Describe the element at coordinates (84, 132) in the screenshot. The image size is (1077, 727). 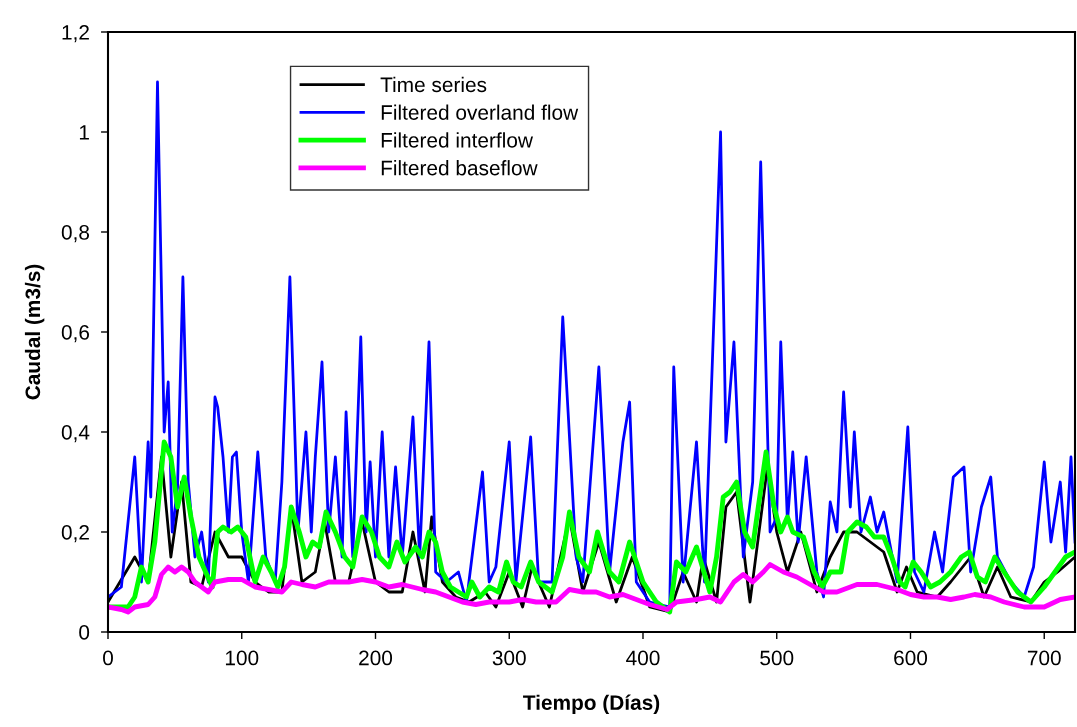
I see `y-tick-label: 1` at that location.